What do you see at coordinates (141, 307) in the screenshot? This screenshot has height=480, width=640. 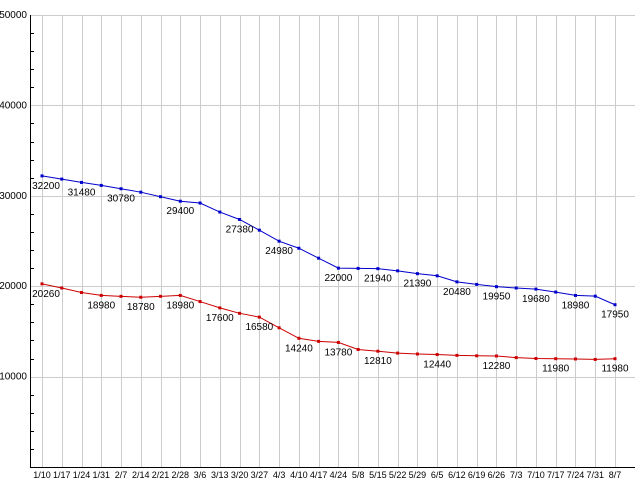 I see `point-value-label: 18780` at bounding box center [141, 307].